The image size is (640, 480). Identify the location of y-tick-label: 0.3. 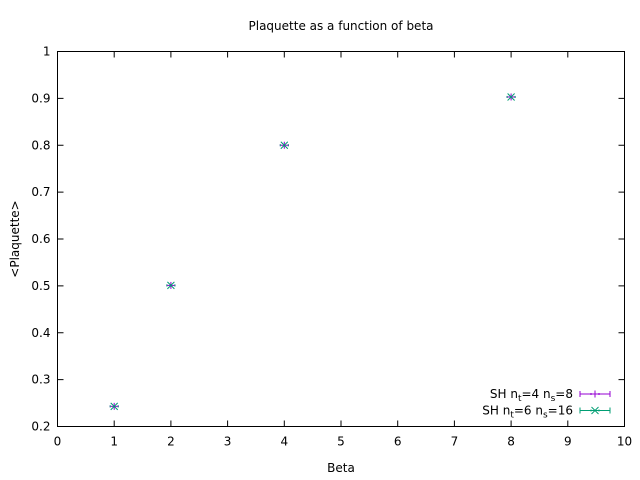
(40, 380).